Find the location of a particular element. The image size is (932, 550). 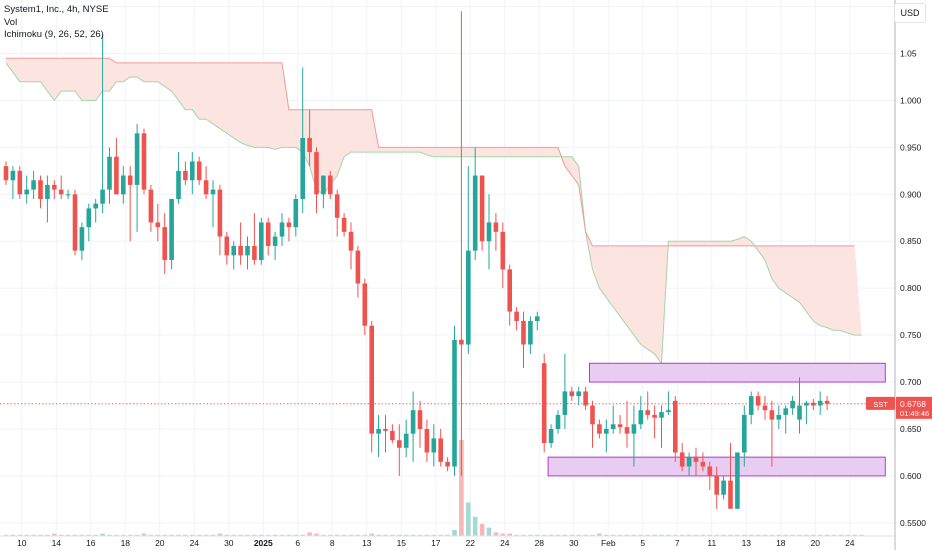

supply-demand-zone is located at coordinates (737, 372).